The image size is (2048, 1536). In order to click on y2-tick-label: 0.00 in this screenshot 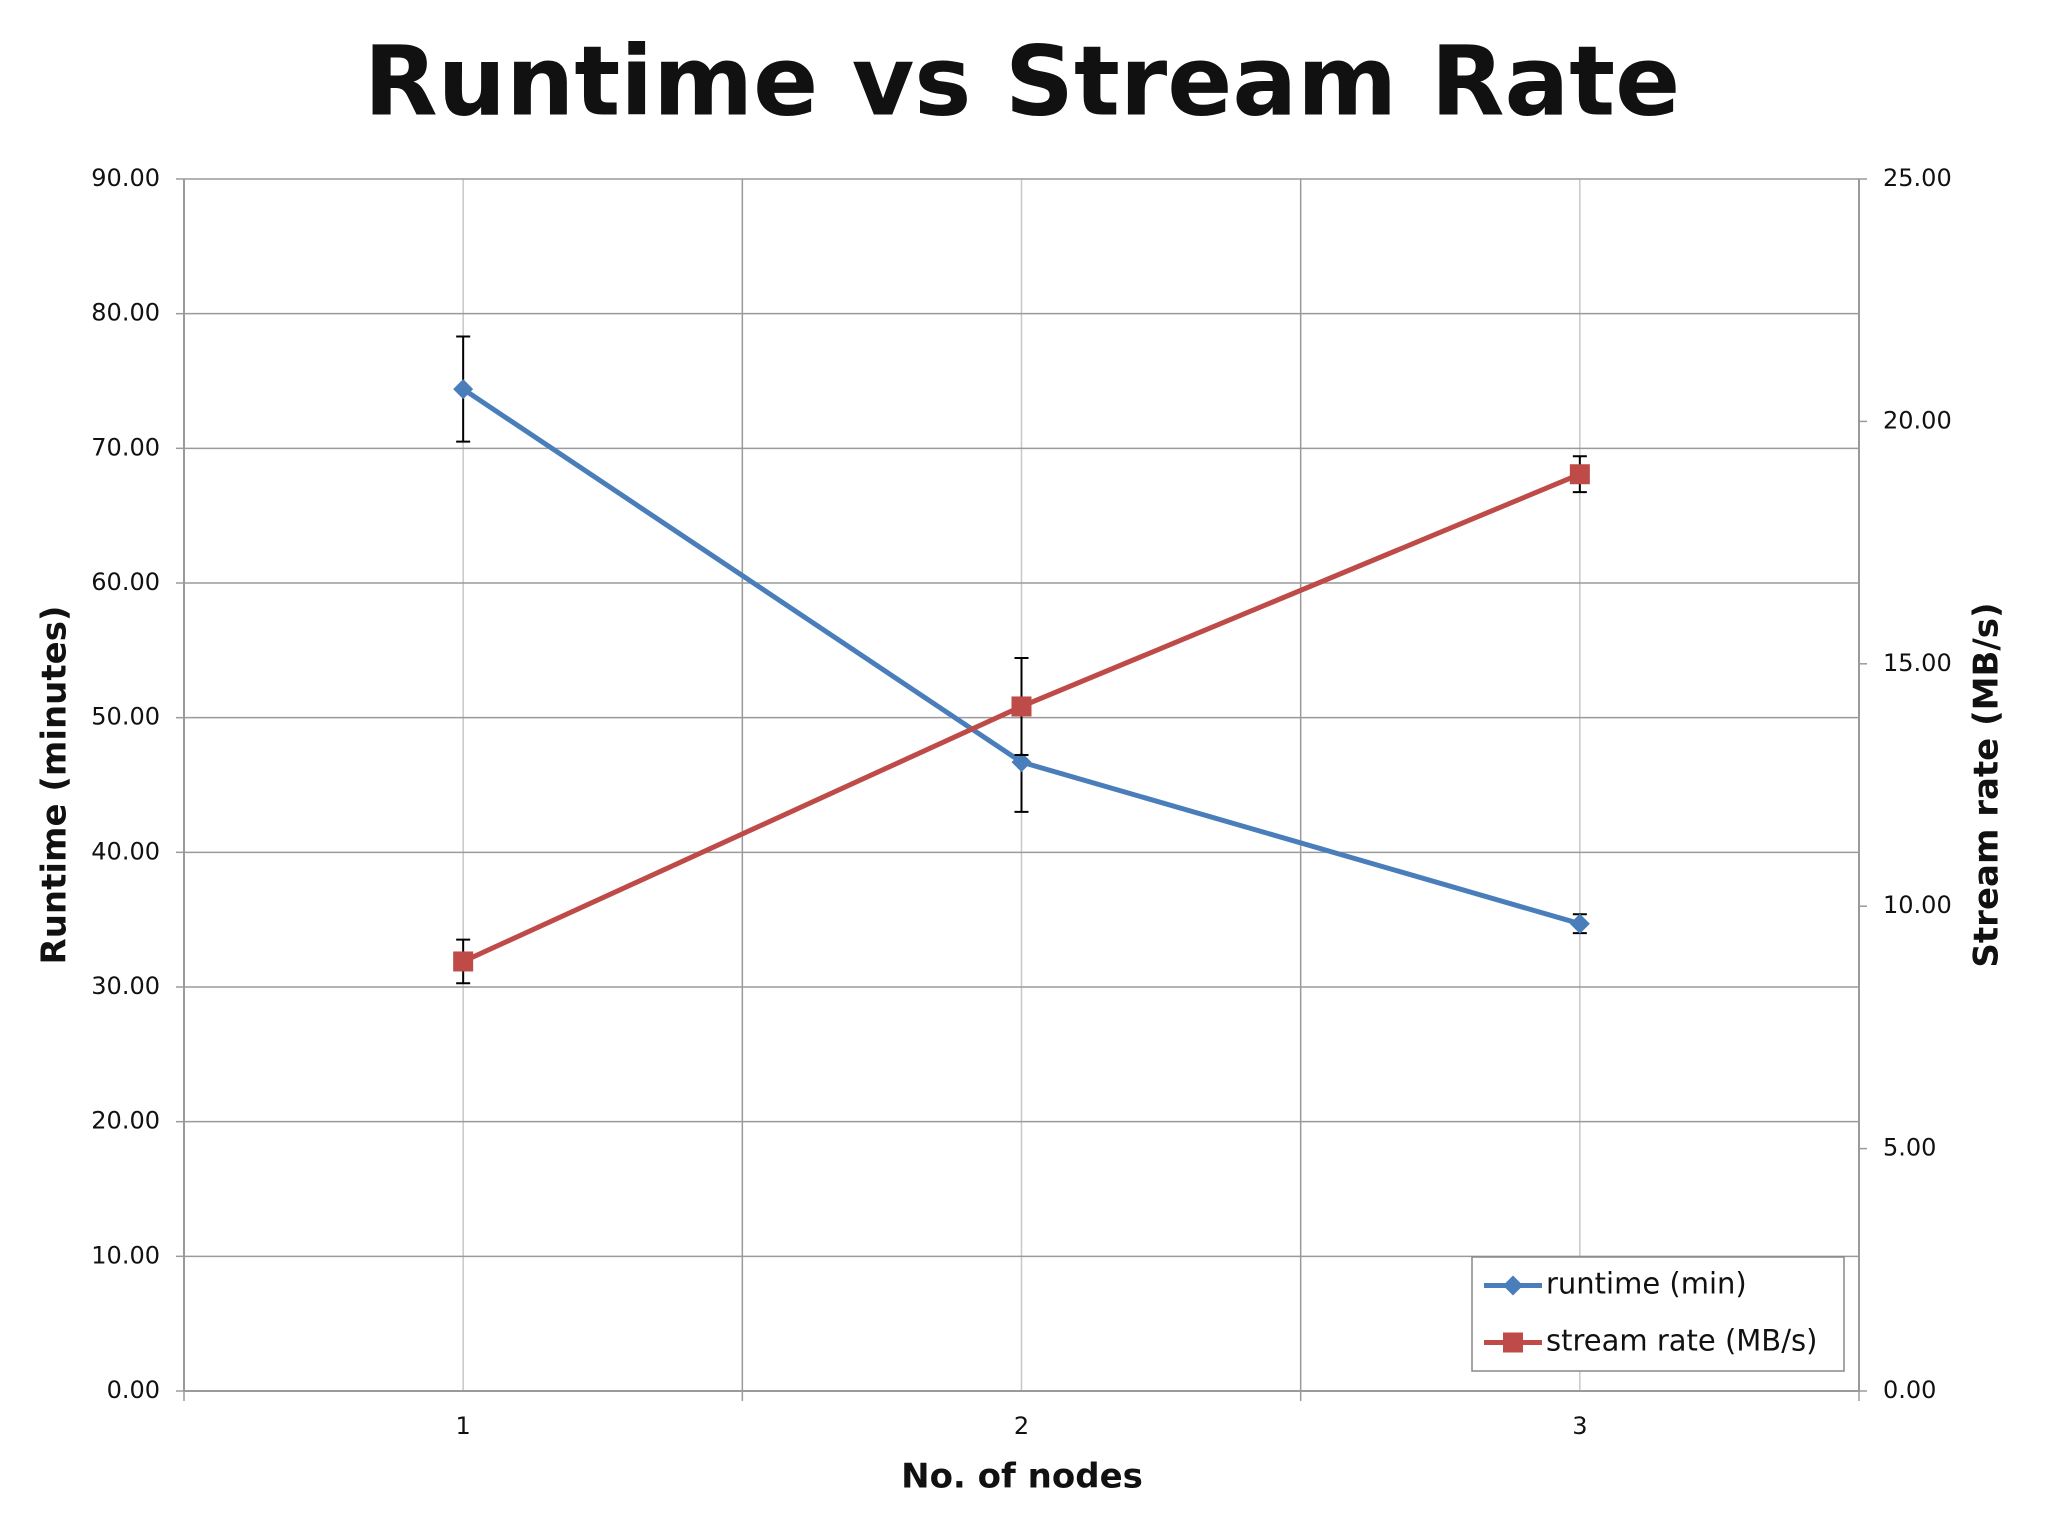, I will do `click(1909, 1390)`.